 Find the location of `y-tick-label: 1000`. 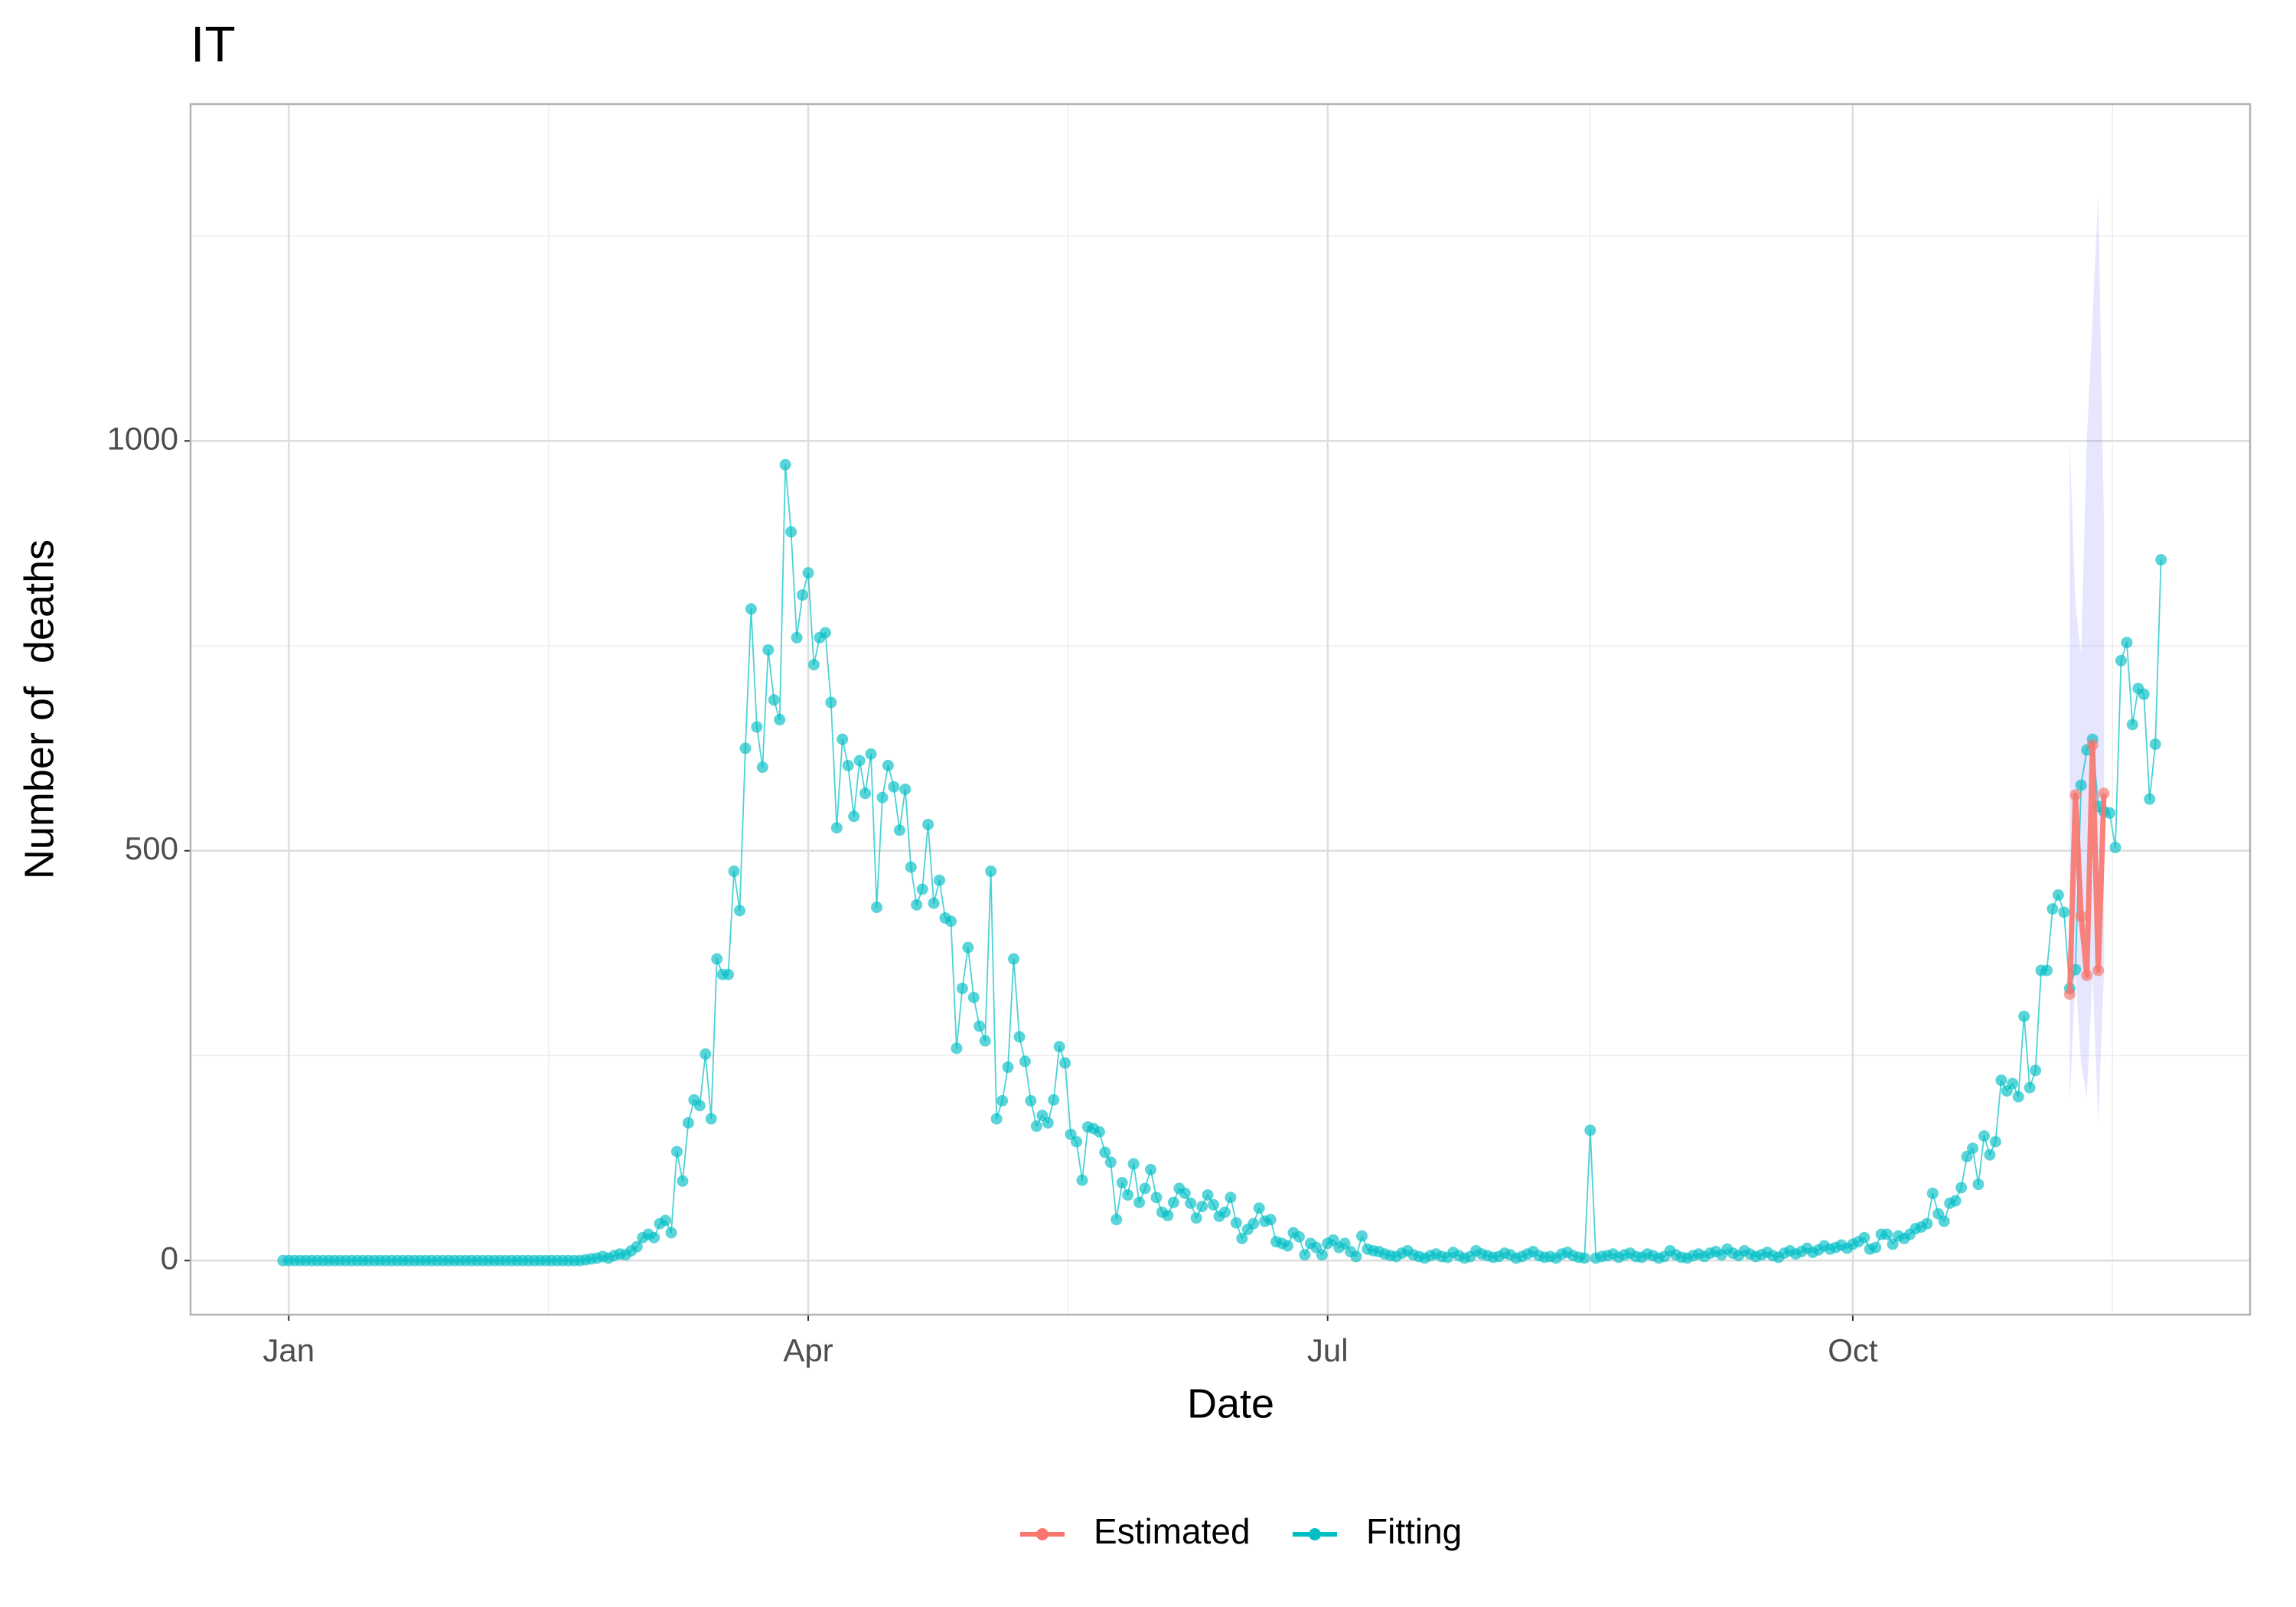

y-tick-label: 1000 is located at coordinates (142, 438).